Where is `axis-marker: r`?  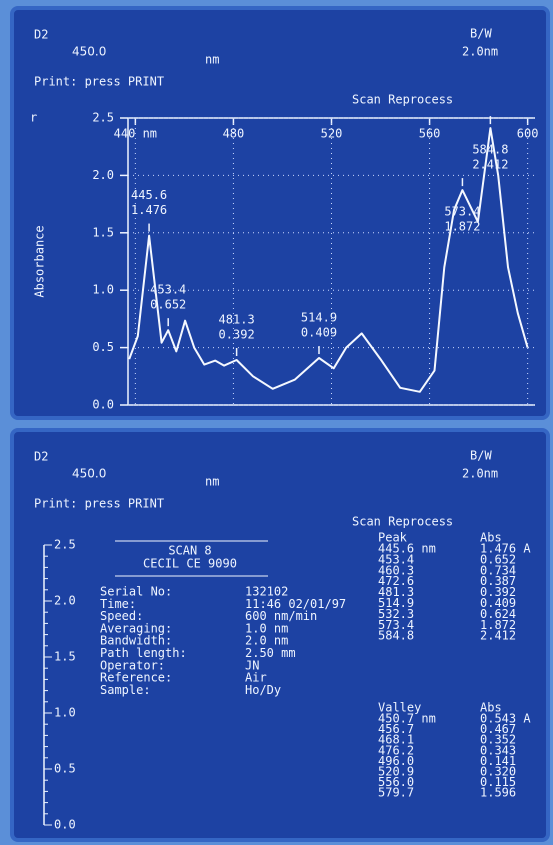 axis-marker: r is located at coordinates (33, 118).